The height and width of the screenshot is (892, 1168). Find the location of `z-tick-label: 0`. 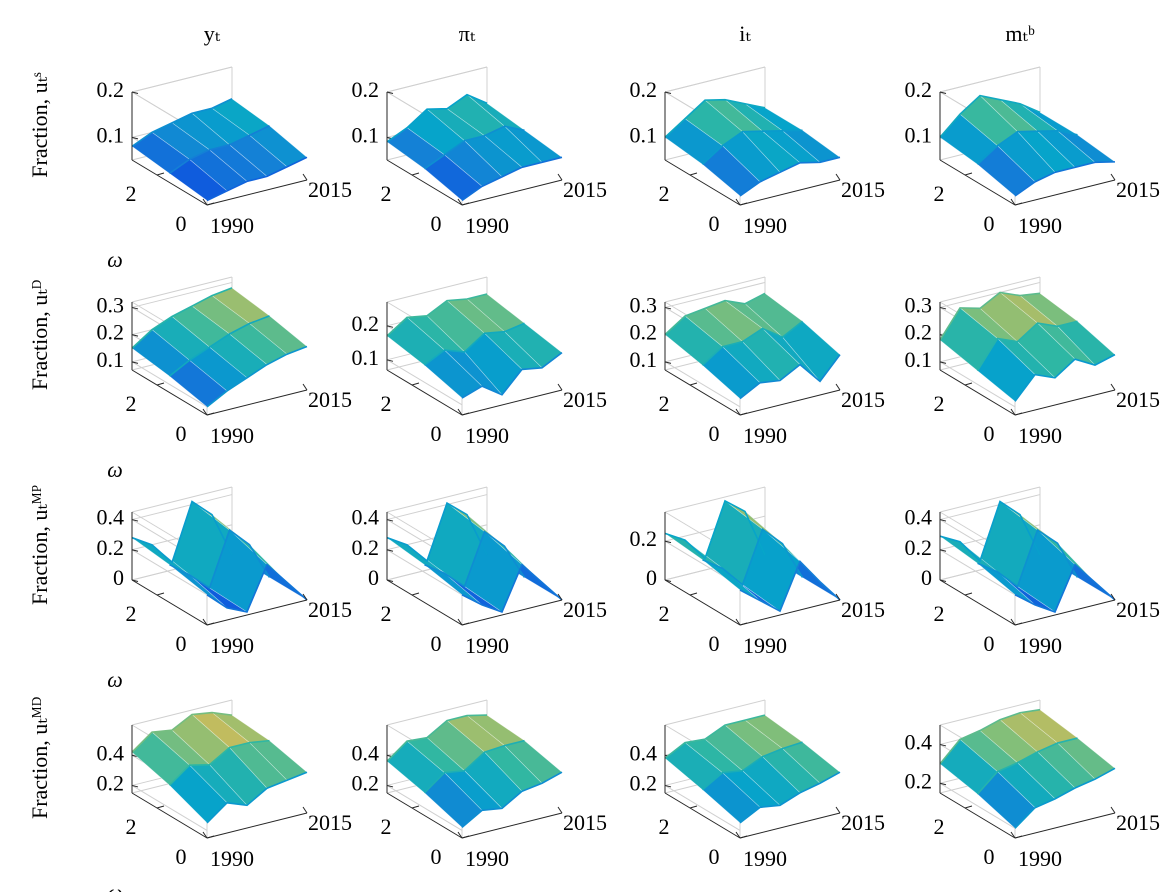

z-tick-label: 0 is located at coordinates (651, 577).